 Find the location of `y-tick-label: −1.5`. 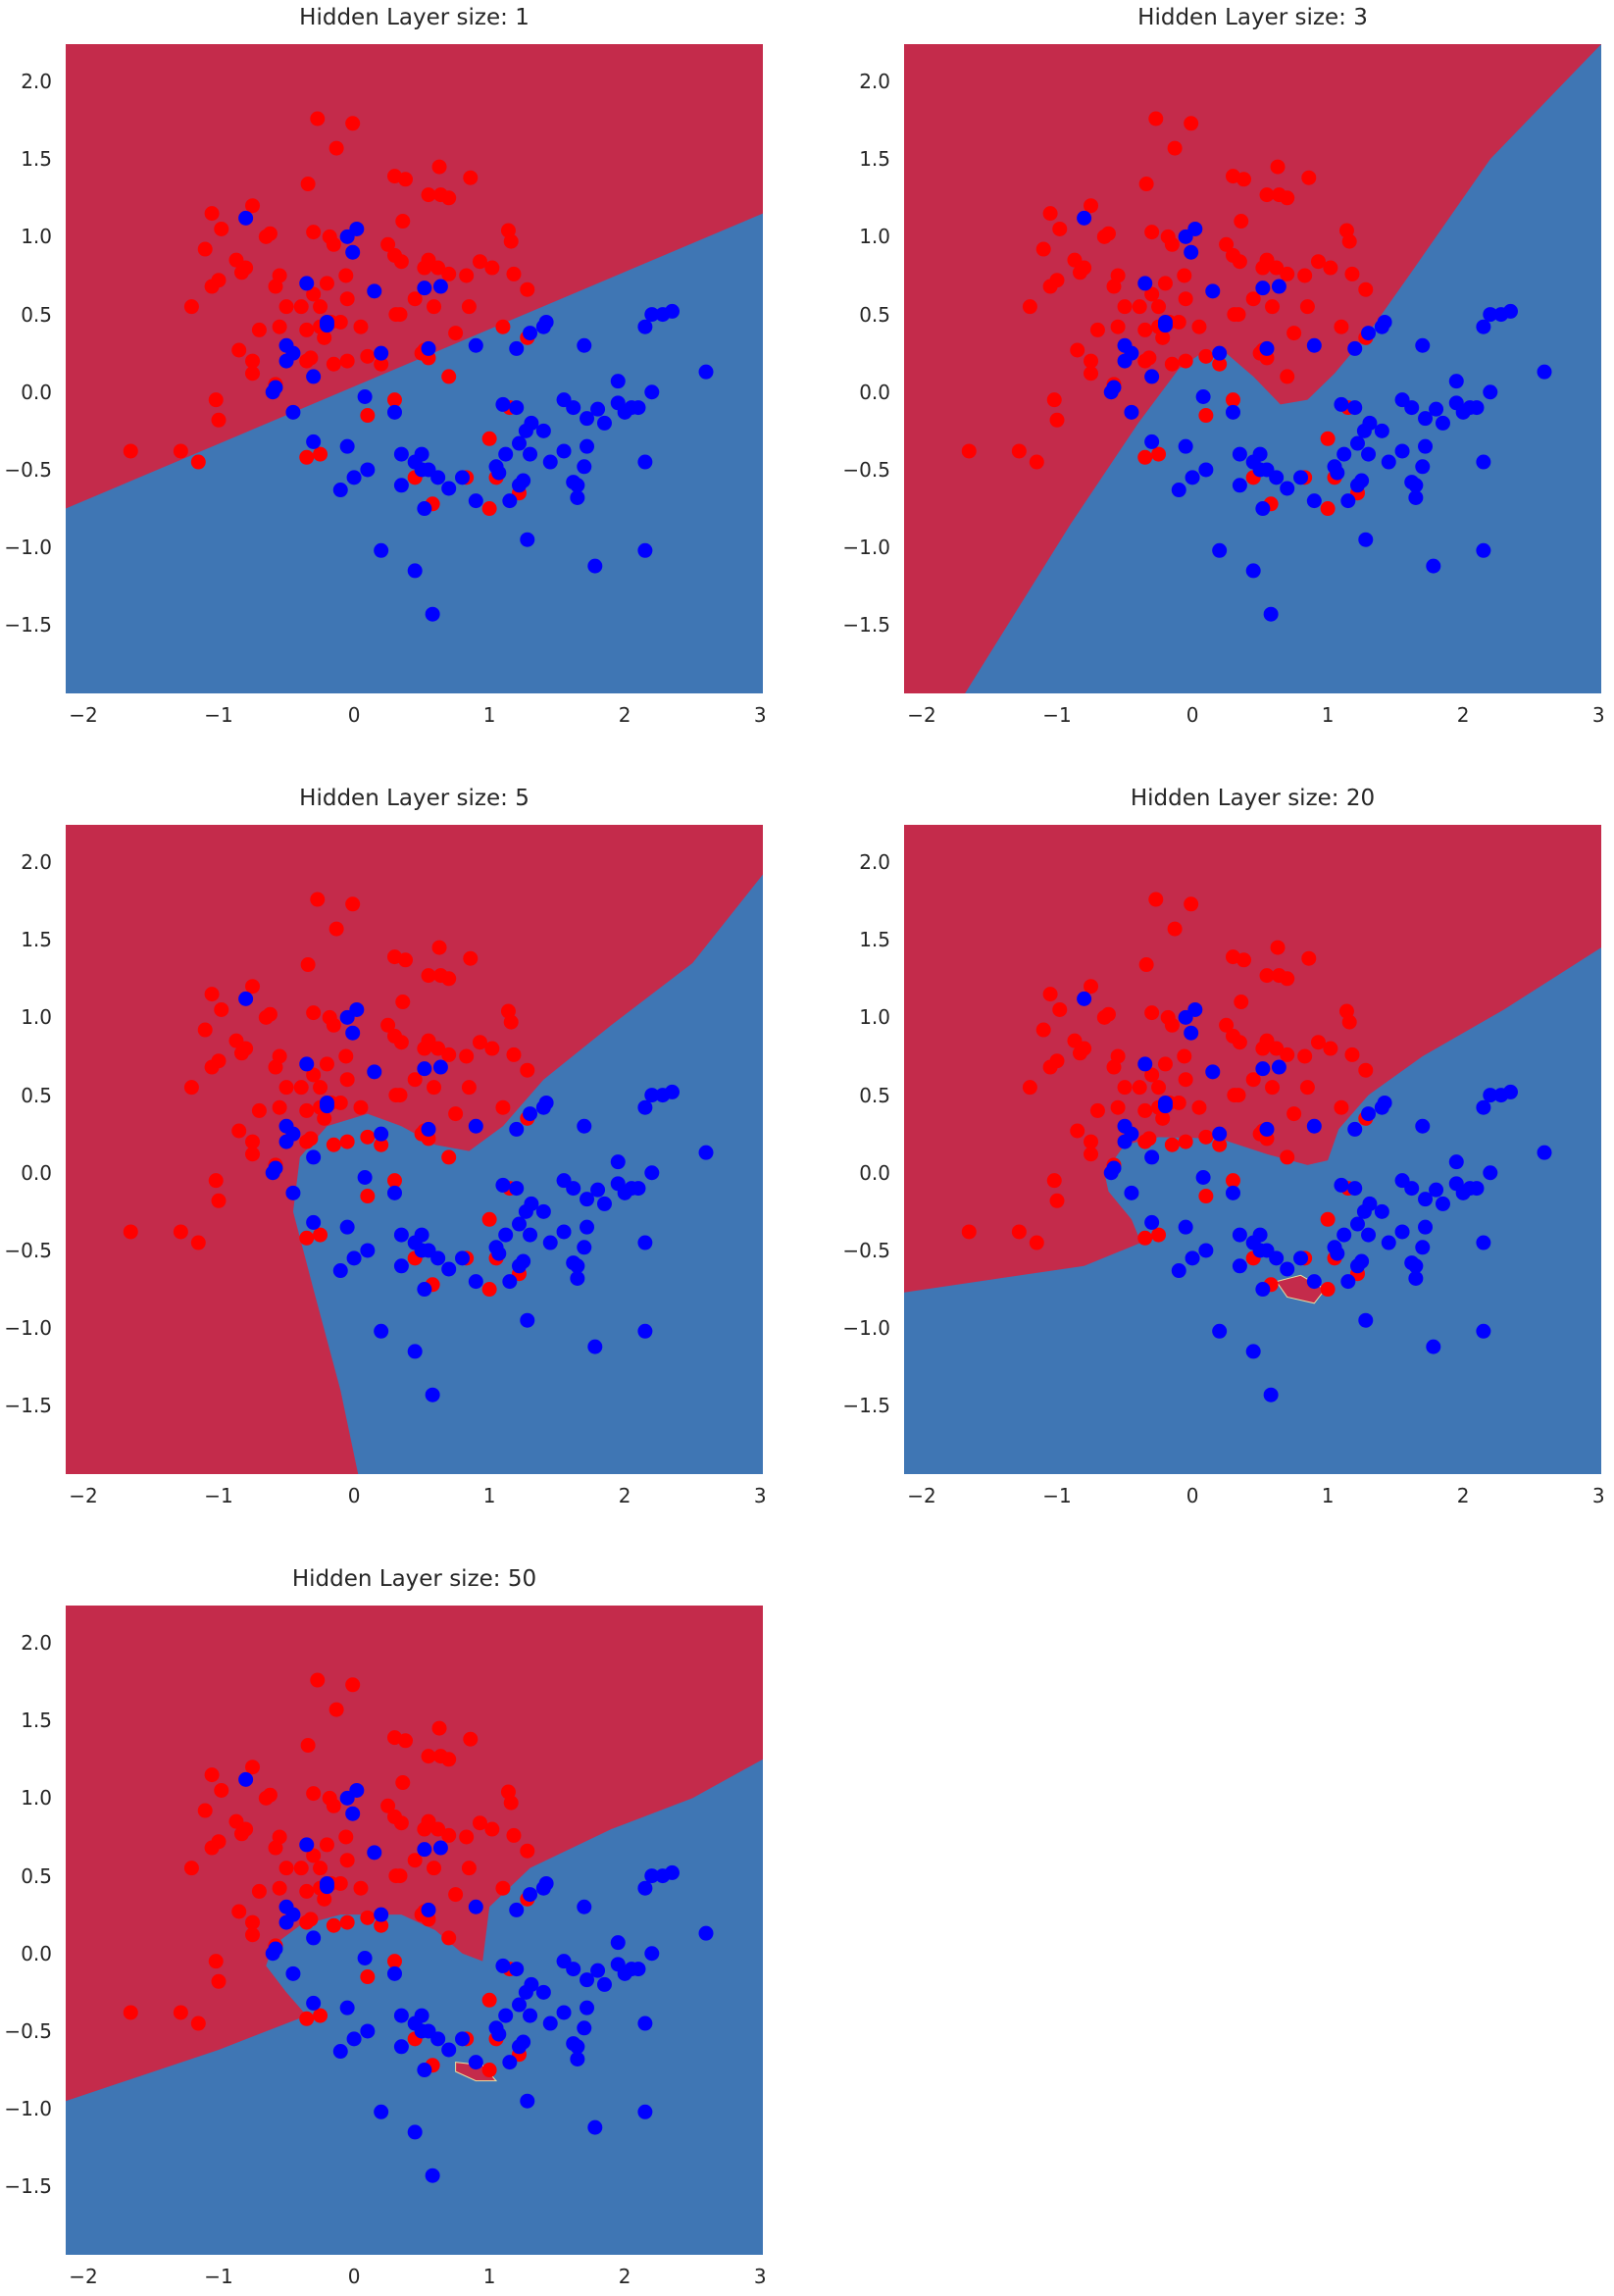

y-tick-label: −1.5 is located at coordinates (866, 625).